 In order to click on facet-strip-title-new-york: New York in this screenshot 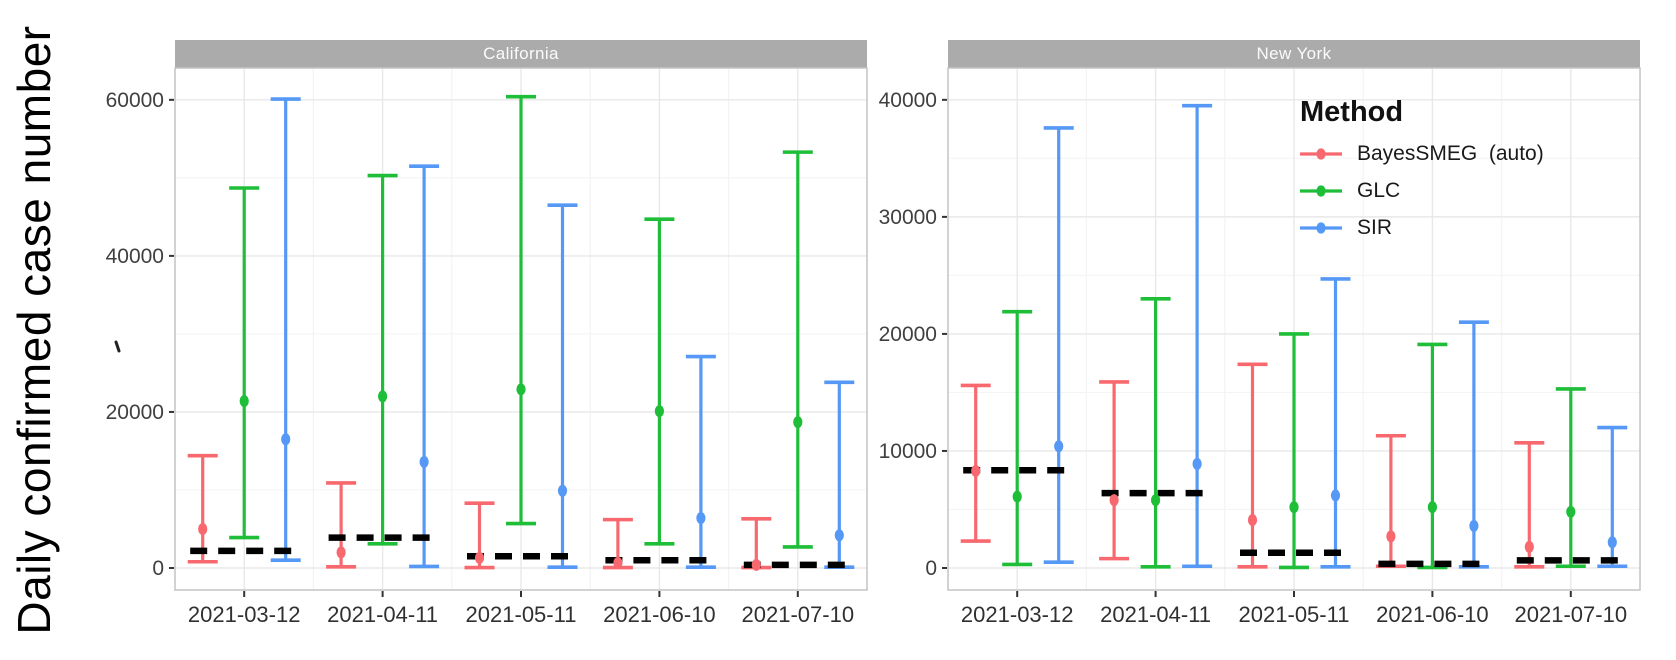, I will do `click(1294, 53)`.